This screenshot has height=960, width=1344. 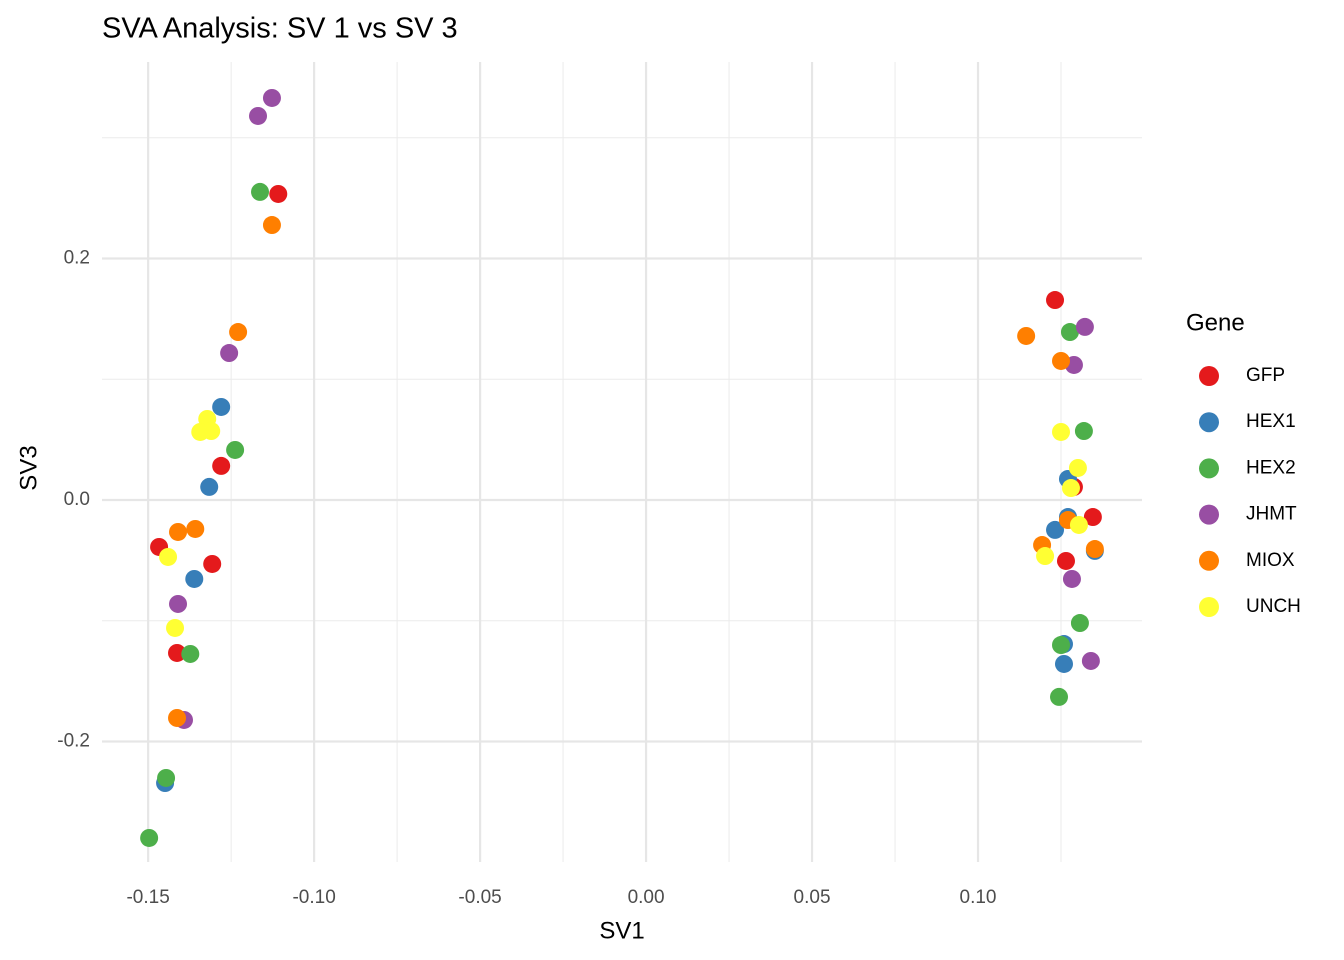 I want to click on x-tick-label: 0.10, so click(x=978, y=897).